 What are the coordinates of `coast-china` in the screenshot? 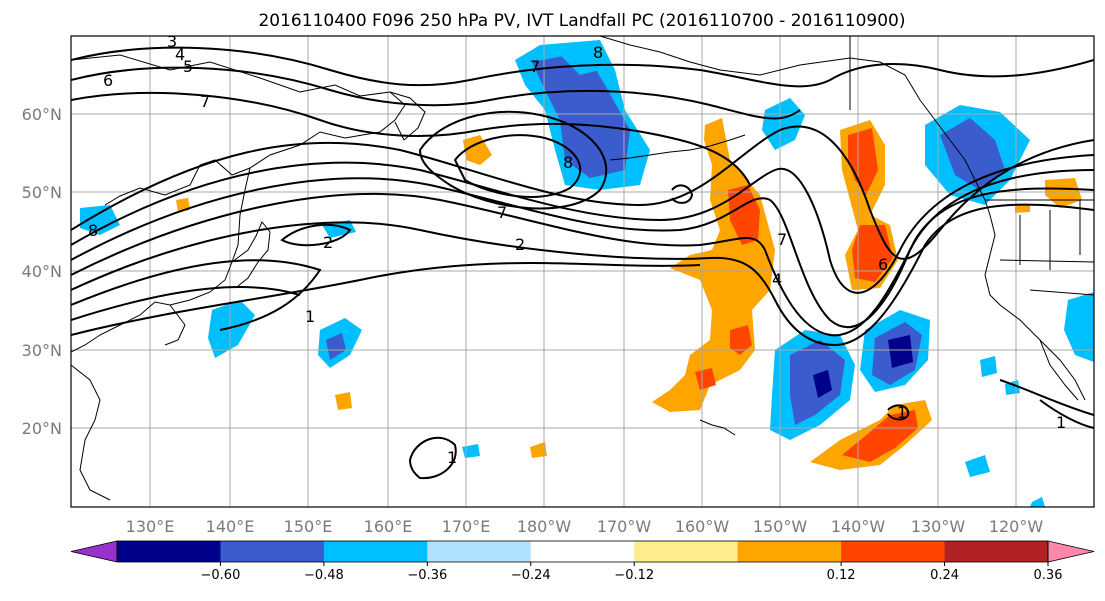 It's located at (91, 432).